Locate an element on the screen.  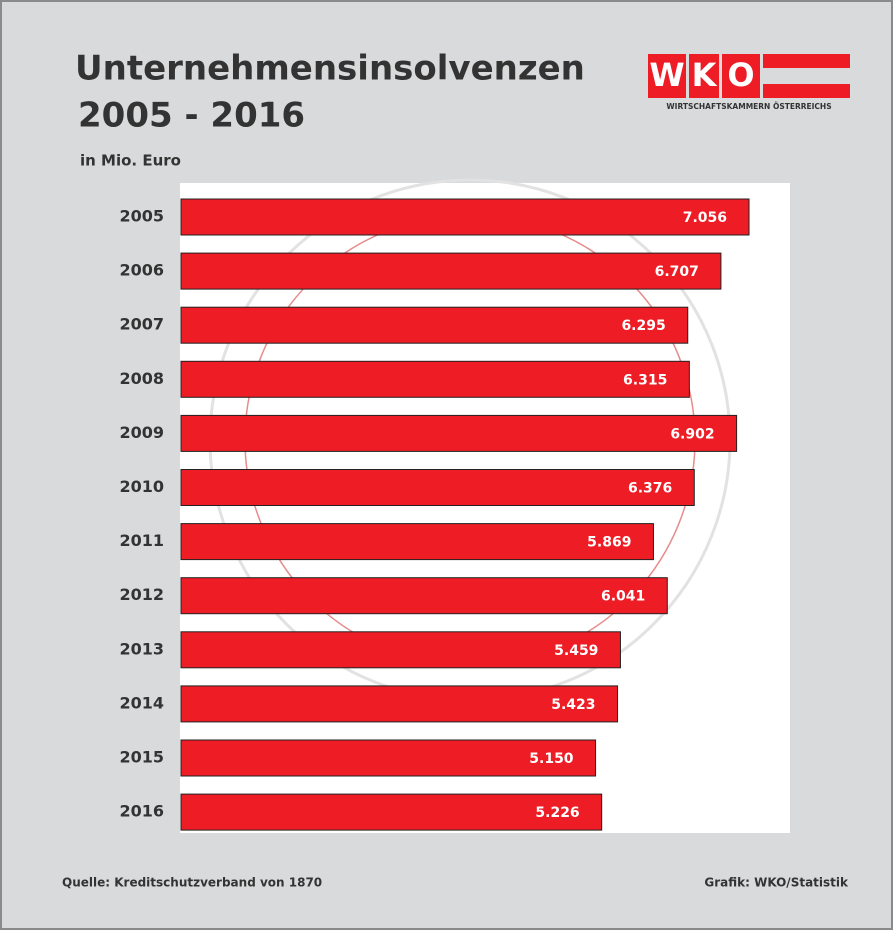
y-tick-label: 2010 is located at coordinates (141, 486).